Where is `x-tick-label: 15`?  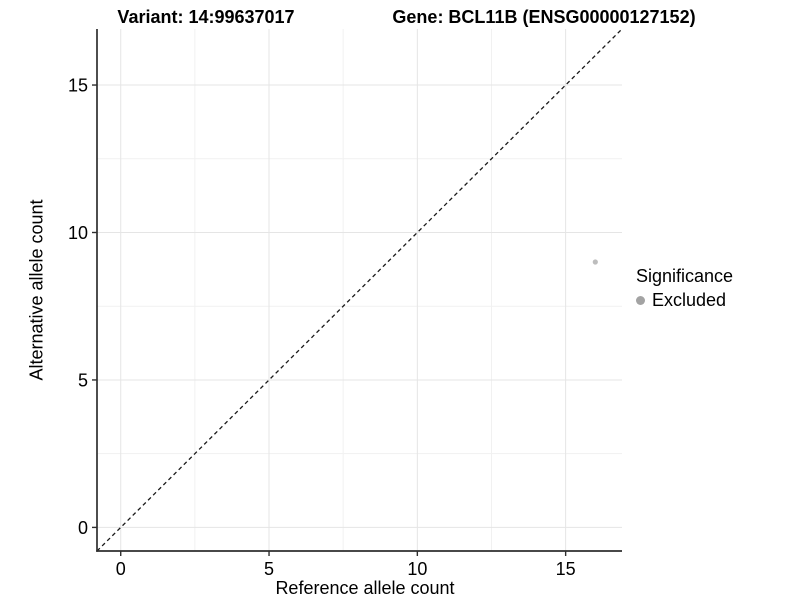 x-tick-label: 15 is located at coordinates (566, 569).